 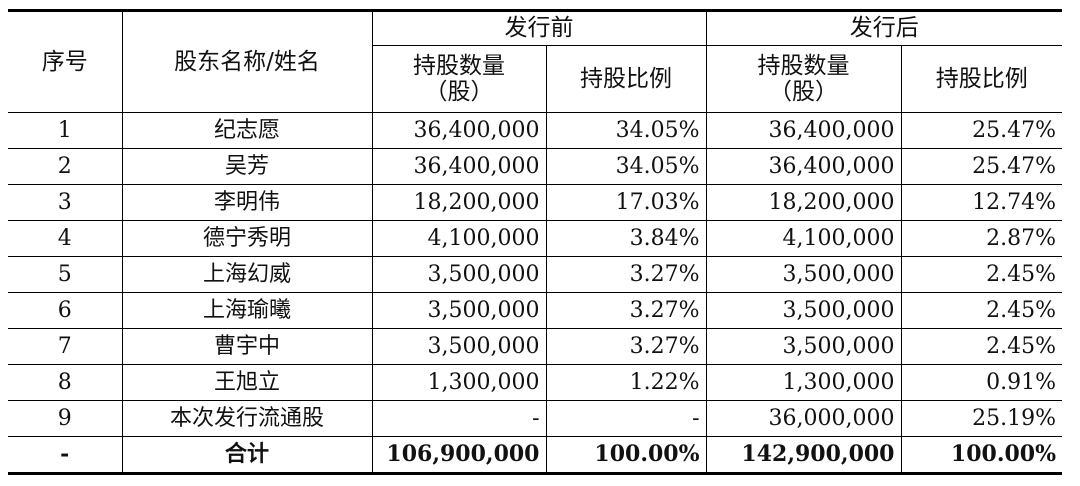 What do you see at coordinates (459, 418) in the screenshot?
I see `before-shares-cell: -` at bounding box center [459, 418].